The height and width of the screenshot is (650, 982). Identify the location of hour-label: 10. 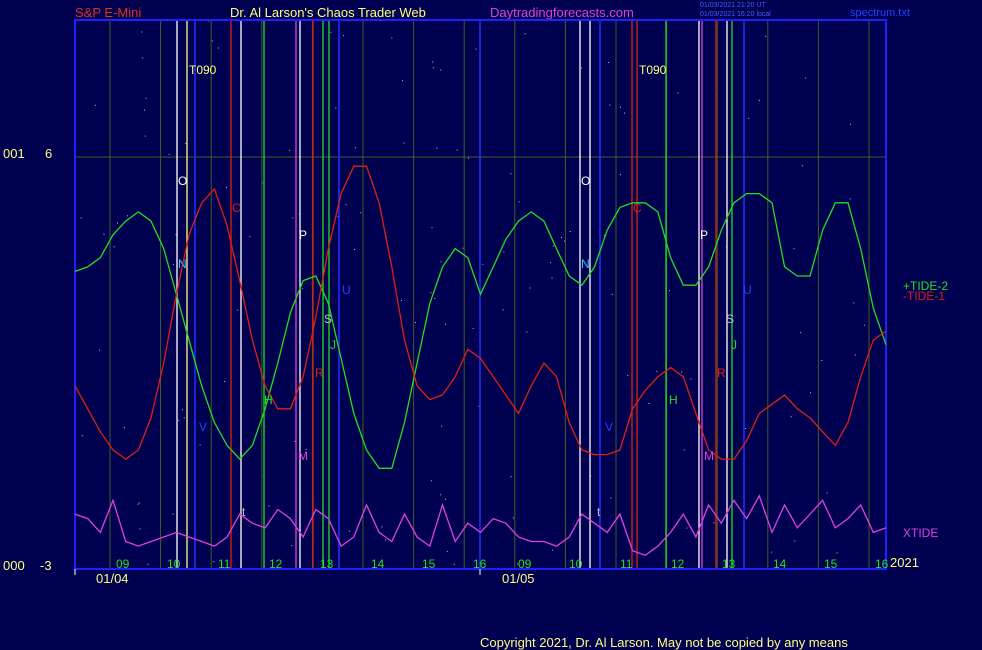
(174, 564).